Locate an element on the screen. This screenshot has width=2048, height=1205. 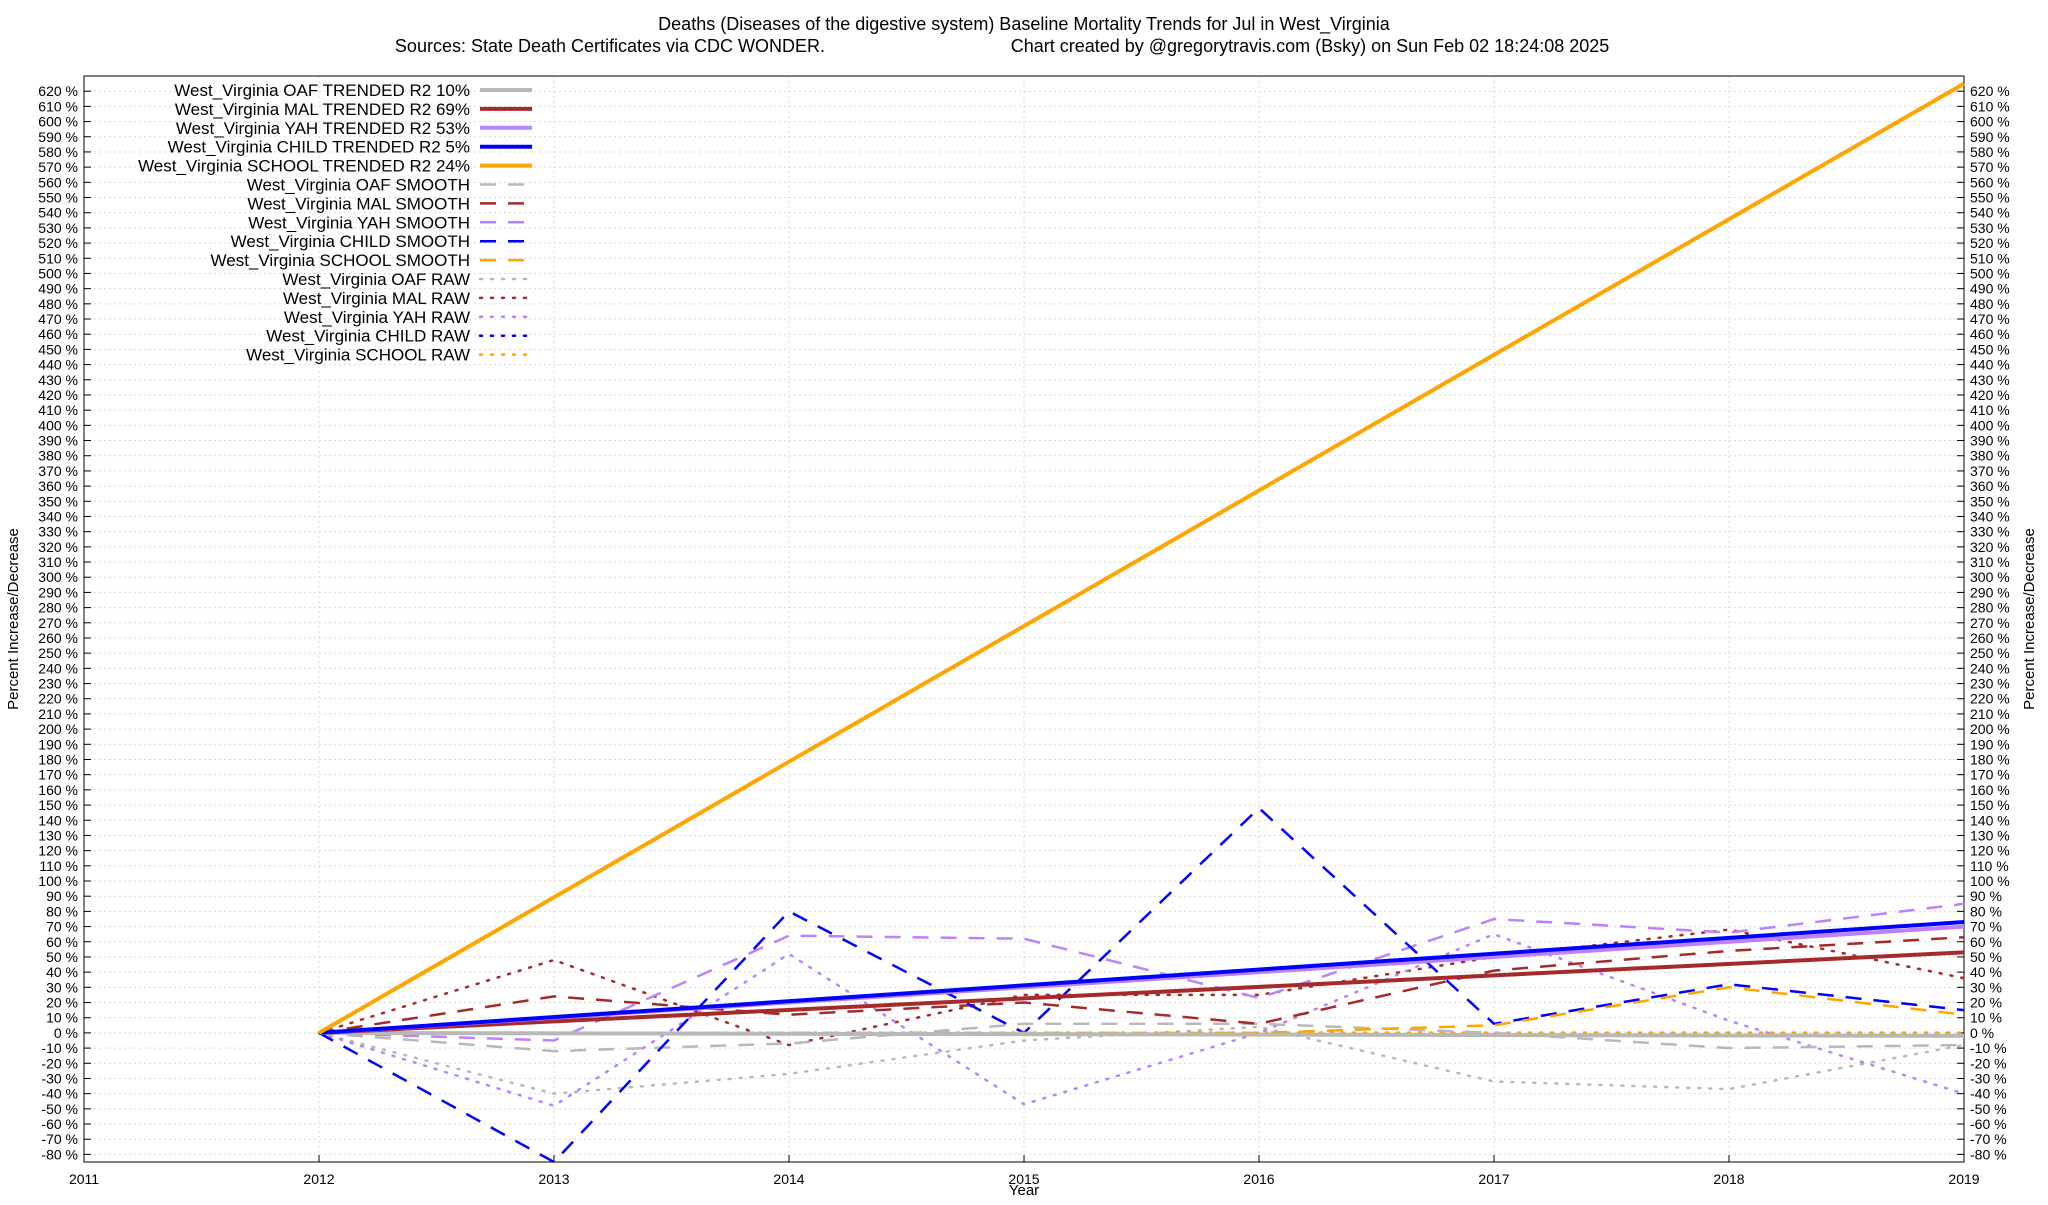
legend-label: West_Virginia MAL TRENDED R2 69% is located at coordinates (322, 109).